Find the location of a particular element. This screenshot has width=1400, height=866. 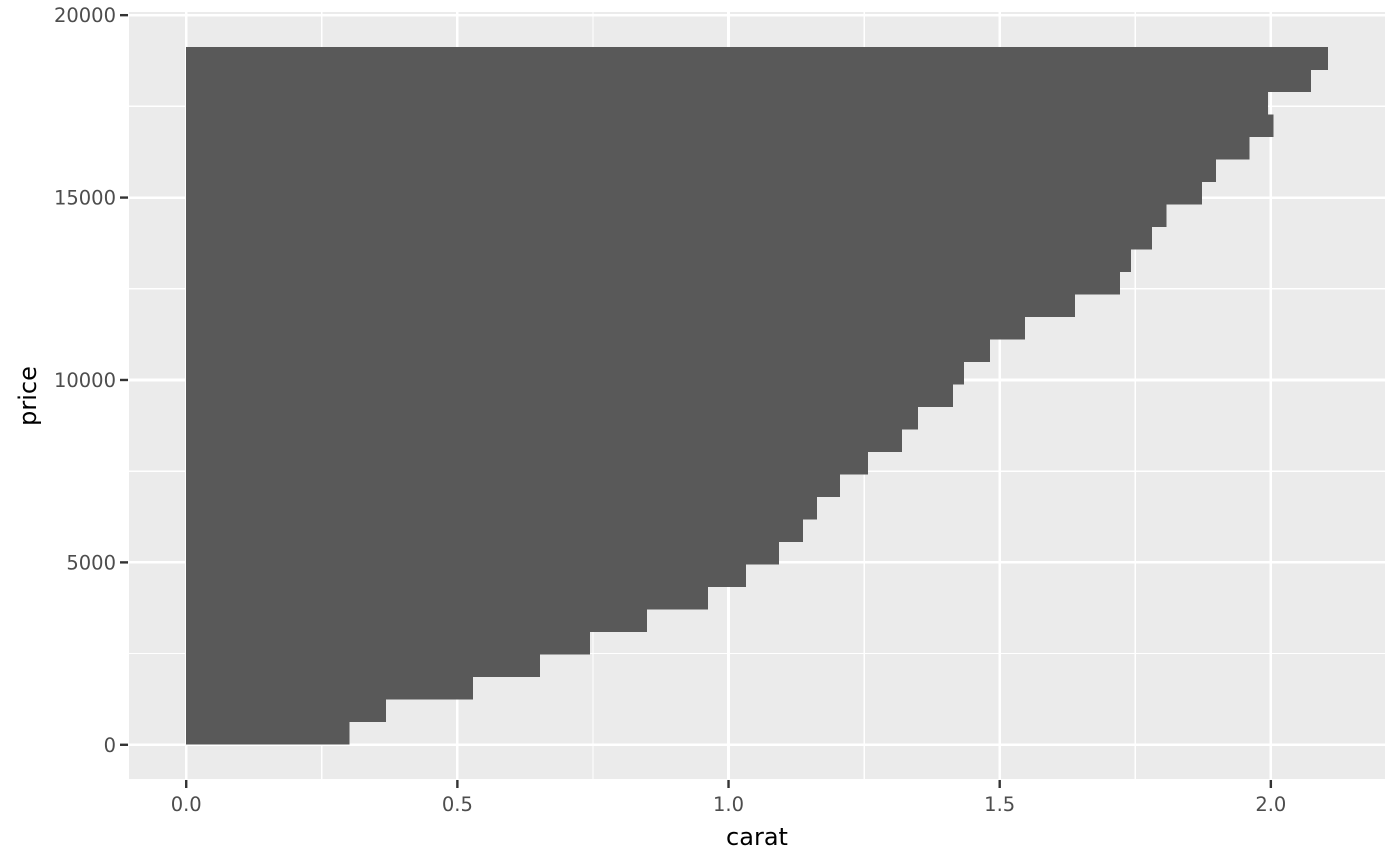

y-tick-label: 0 is located at coordinates (110, 745).